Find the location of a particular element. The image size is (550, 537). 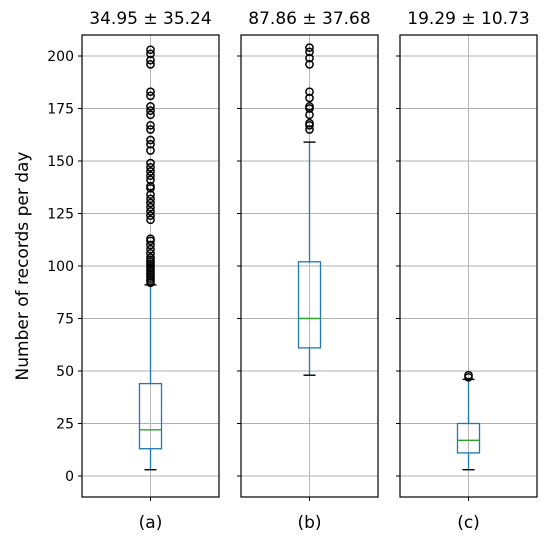

y-tick-label: 125 is located at coordinates (60, 215).